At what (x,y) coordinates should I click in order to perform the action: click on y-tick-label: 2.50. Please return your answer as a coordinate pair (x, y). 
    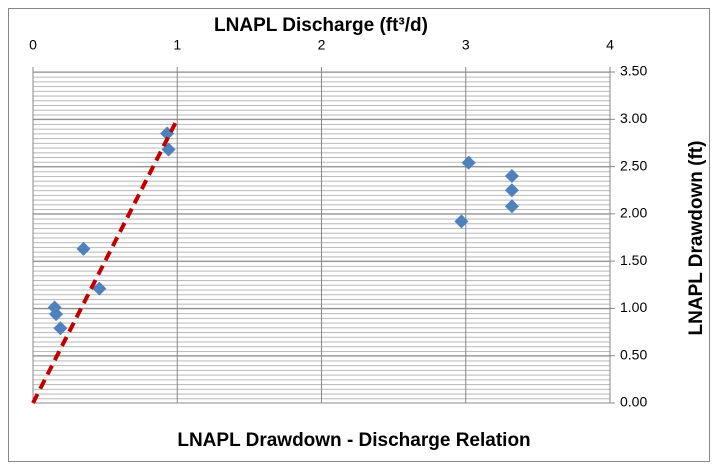
    Looking at the image, I should click on (633, 165).